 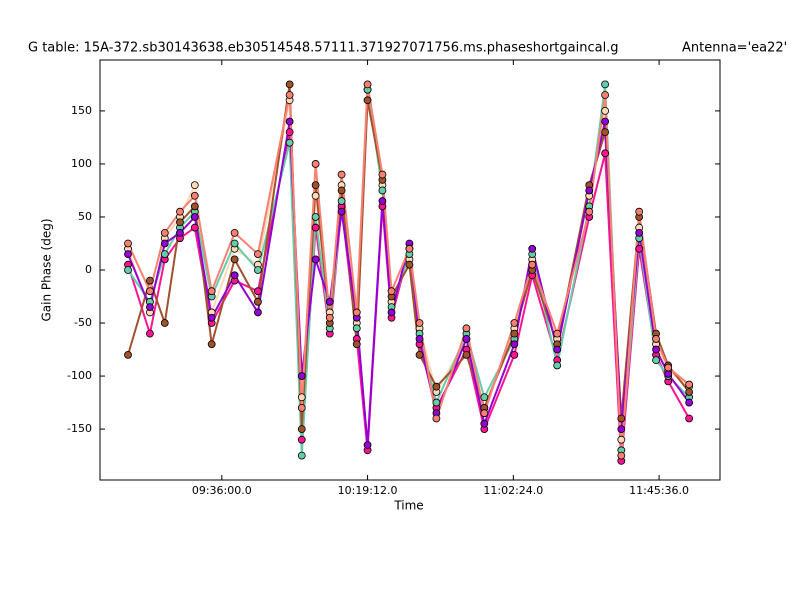 I want to click on y-tick-label: 100, so click(x=81, y=163).